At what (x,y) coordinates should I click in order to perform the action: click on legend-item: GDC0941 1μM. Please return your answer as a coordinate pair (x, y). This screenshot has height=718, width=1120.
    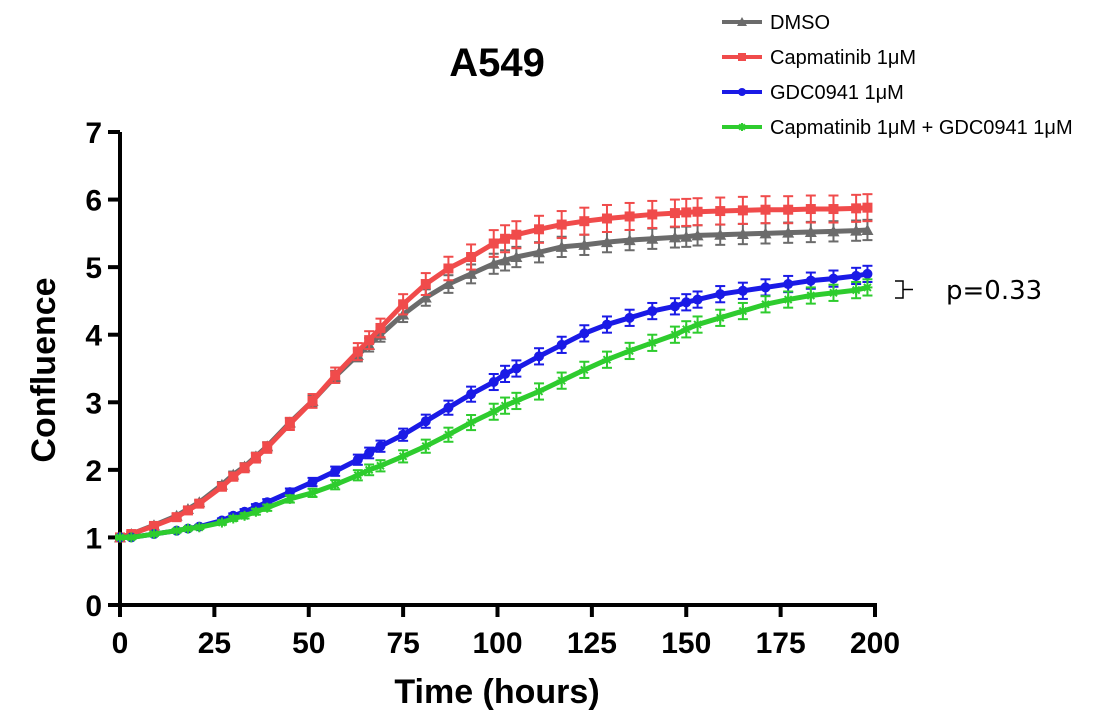
    Looking at the image, I should click on (813, 93).